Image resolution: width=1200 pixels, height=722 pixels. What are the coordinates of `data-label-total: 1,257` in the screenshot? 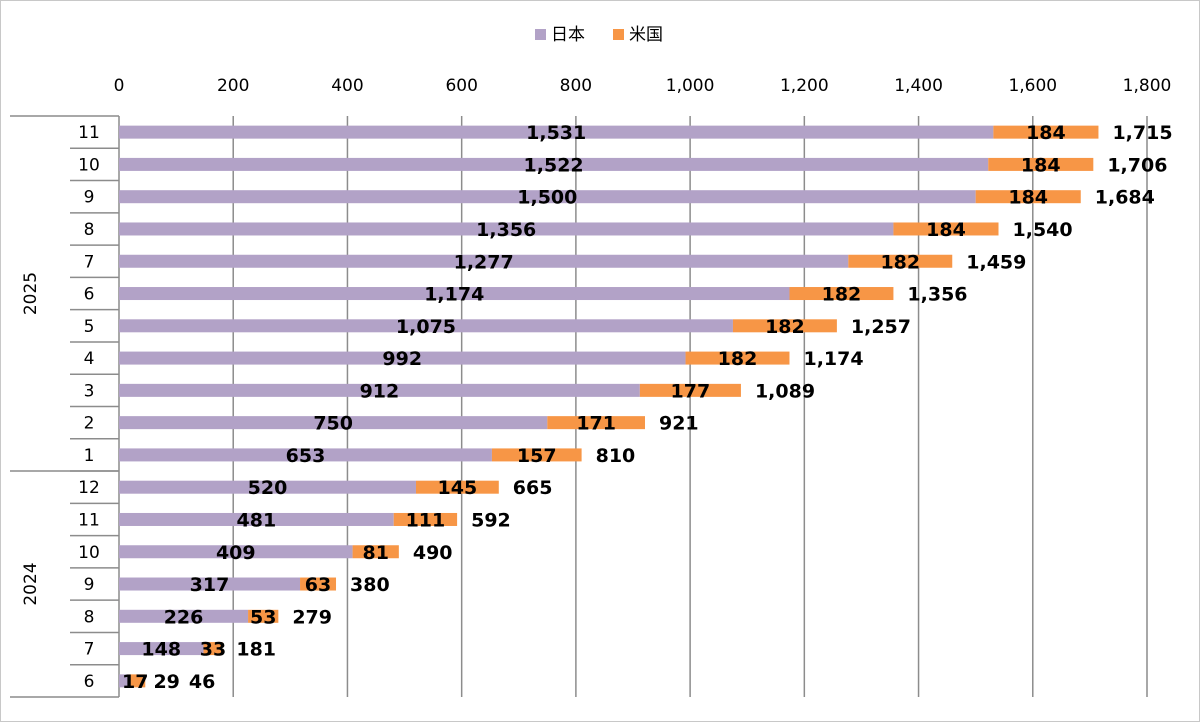 It's located at (881, 327).